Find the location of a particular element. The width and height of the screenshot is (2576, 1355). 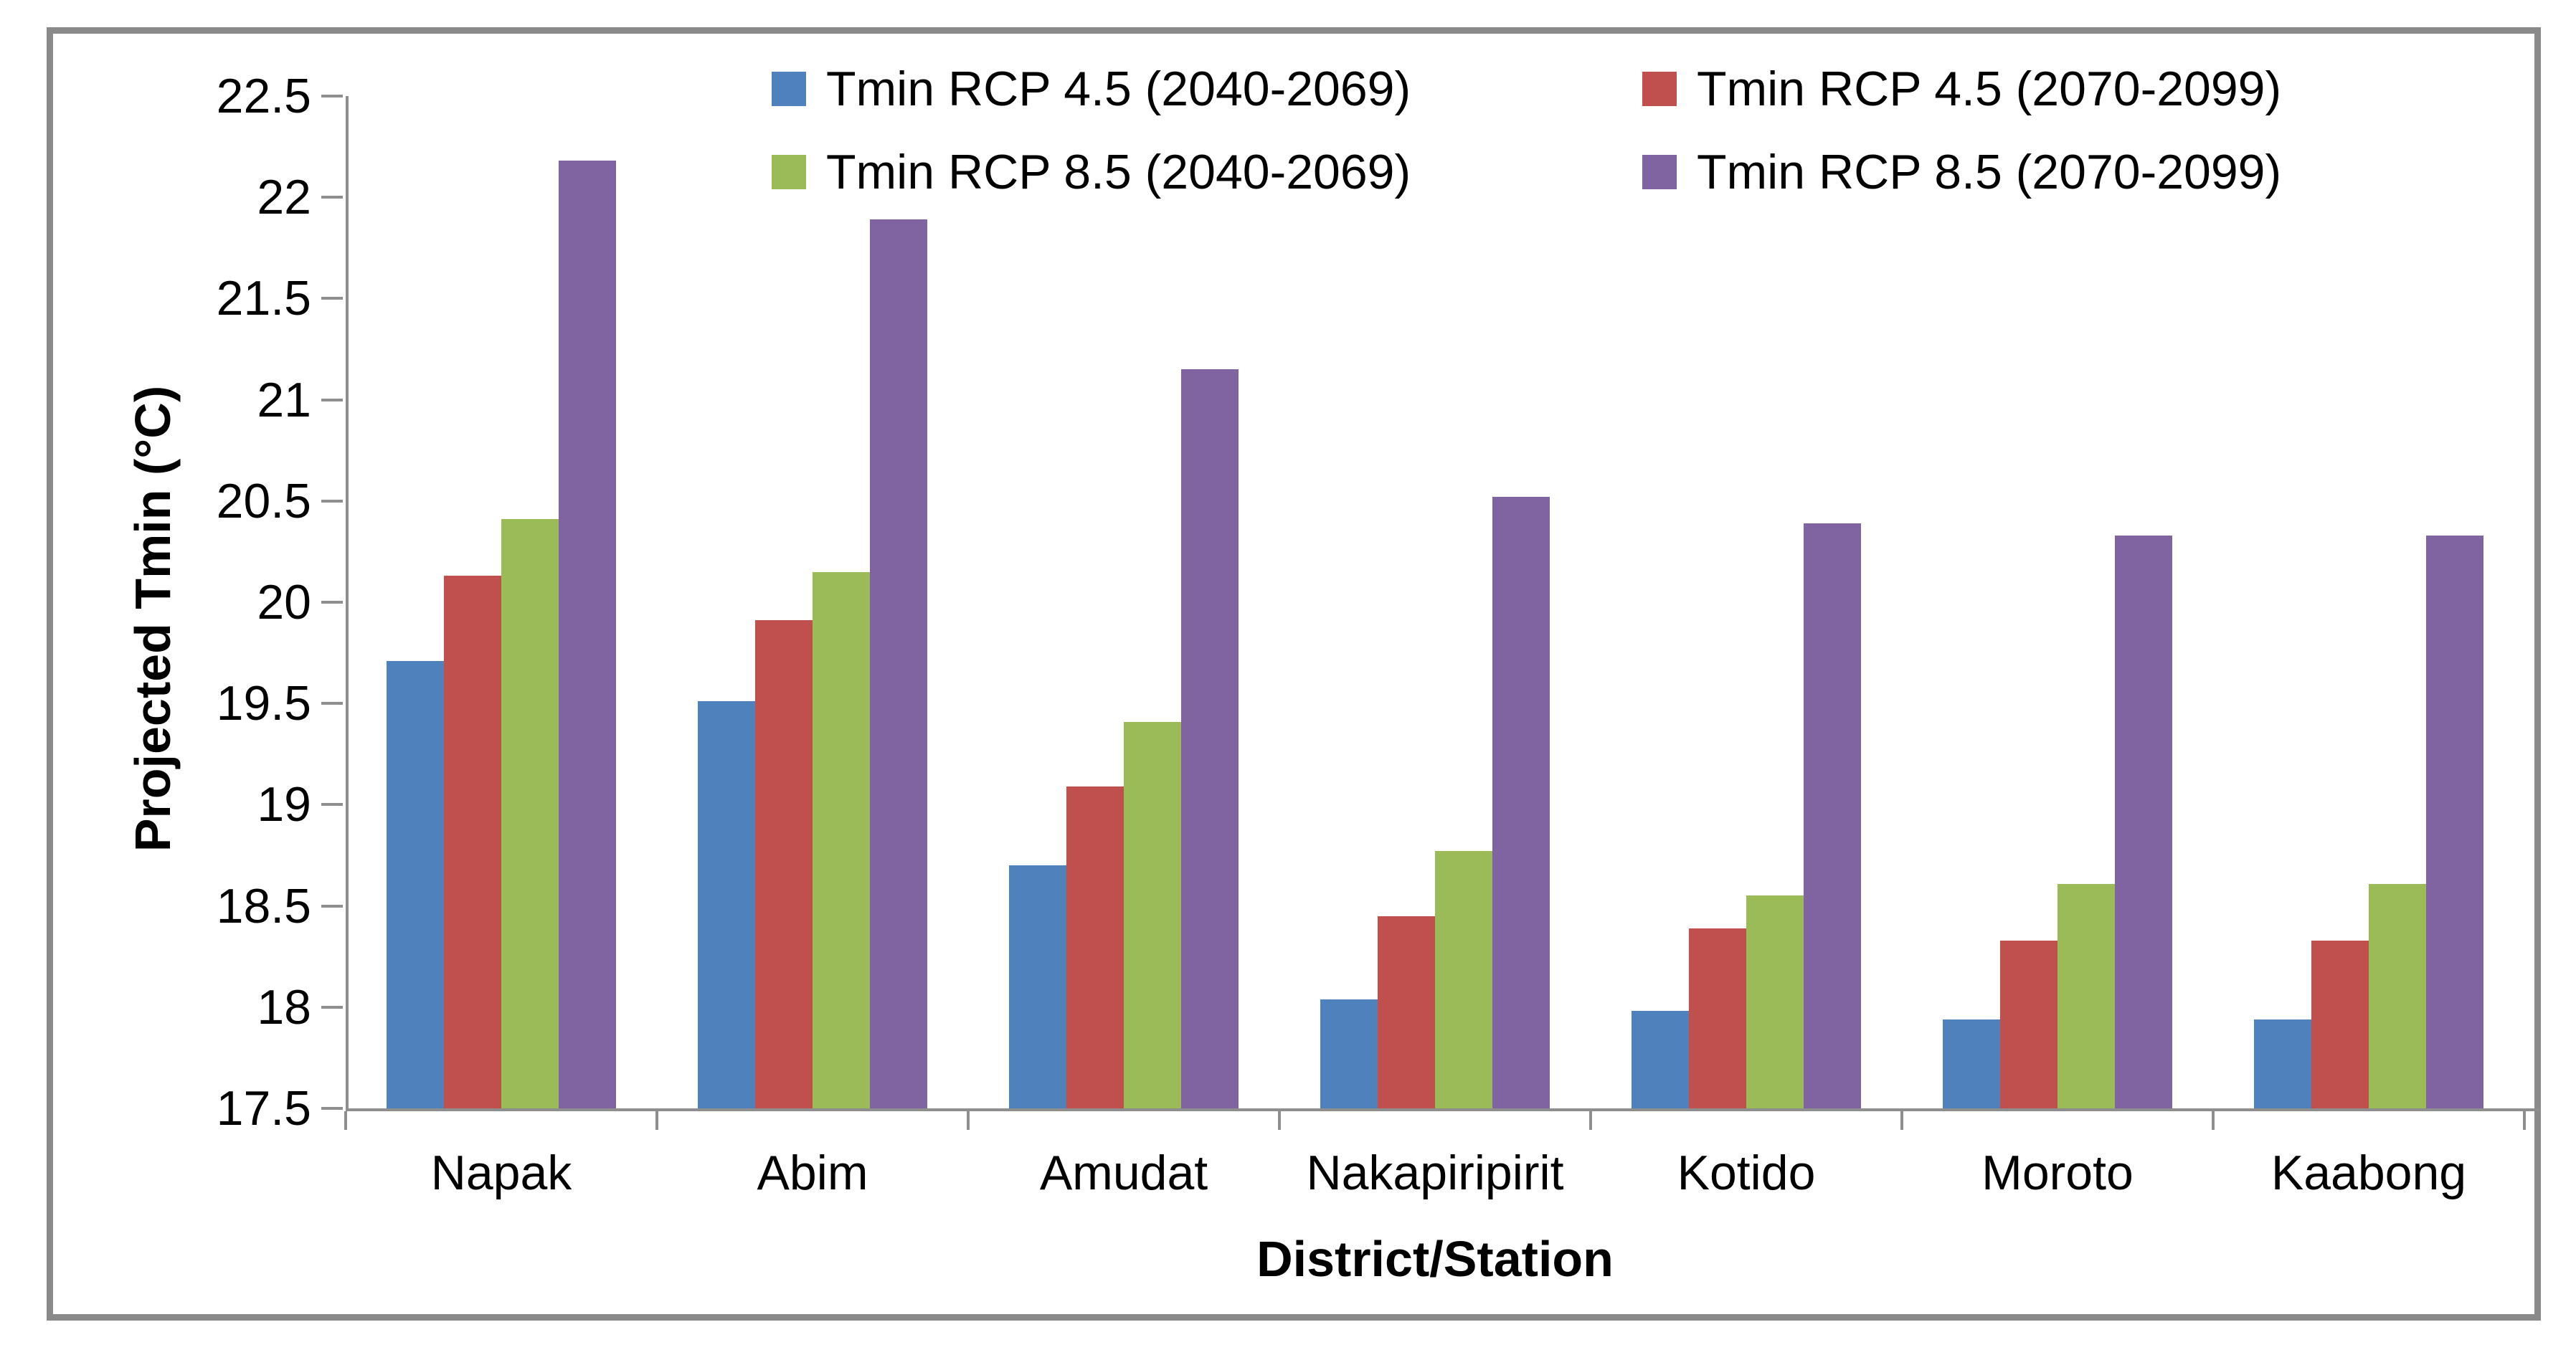

legend-item-tmin-rcp-8-5-2070-2099: Tmin RCP 8.5 (2070-2099) is located at coordinates (1961, 172).